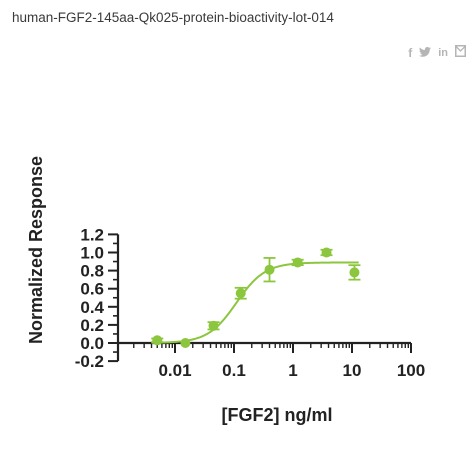 This screenshot has height=476, width=474. What do you see at coordinates (36, 250) in the screenshot?
I see `y-axis-title: Normalized Response` at bounding box center [36, 250].